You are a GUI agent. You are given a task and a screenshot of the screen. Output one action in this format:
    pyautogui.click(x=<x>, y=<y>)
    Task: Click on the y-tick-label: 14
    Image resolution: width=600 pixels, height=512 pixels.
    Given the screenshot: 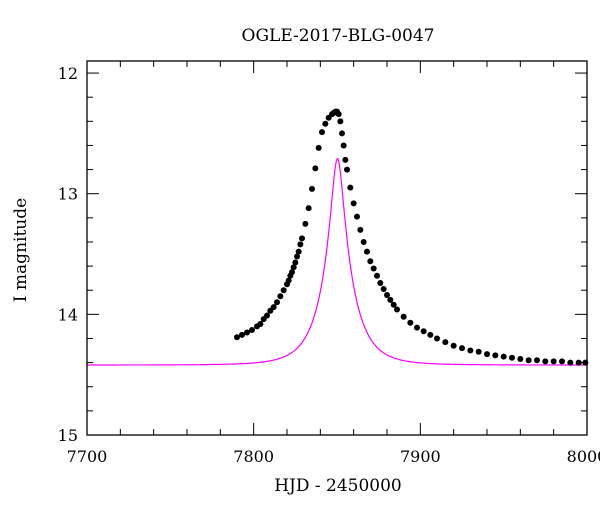 What is the action you would take?
    pyautogui.click(x=68, y=314)
    